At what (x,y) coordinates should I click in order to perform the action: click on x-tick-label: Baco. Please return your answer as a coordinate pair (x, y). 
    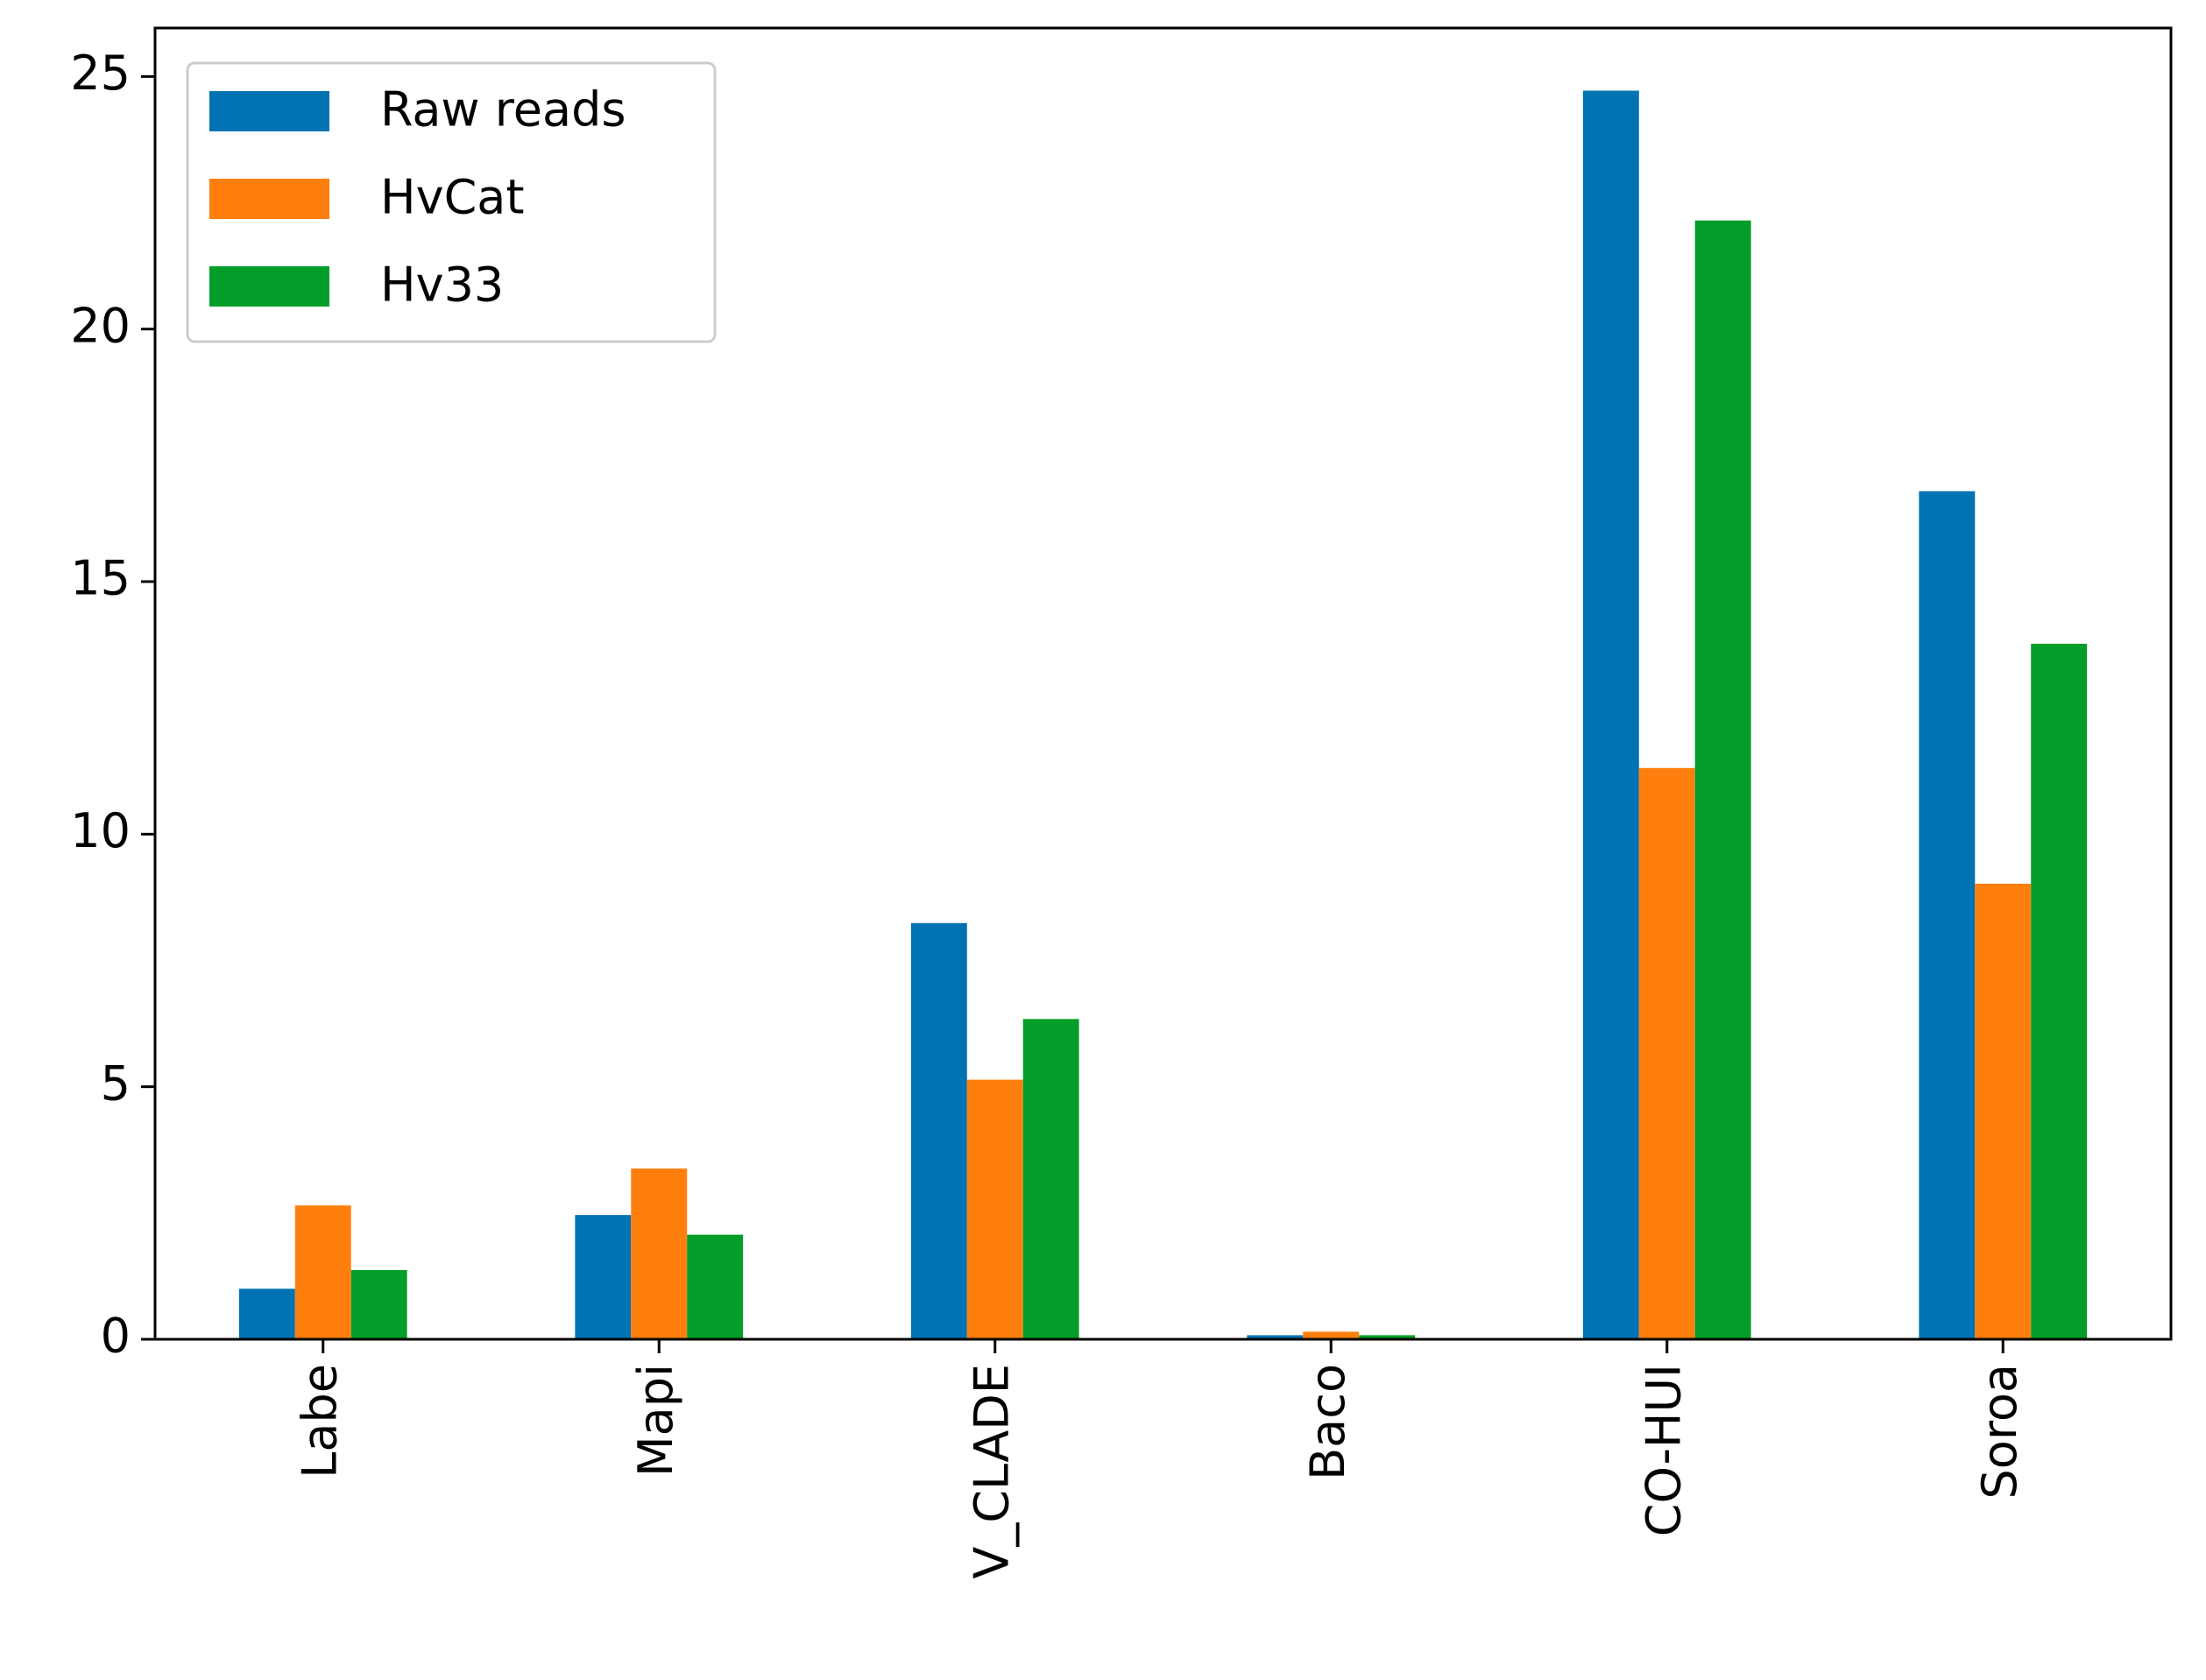
    Looking at the image, I should click on (1327, 1422).